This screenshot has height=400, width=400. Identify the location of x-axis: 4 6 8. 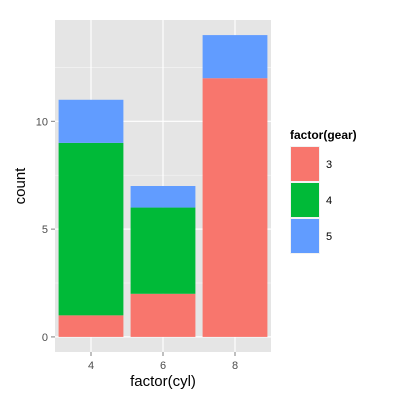
(163, 362).